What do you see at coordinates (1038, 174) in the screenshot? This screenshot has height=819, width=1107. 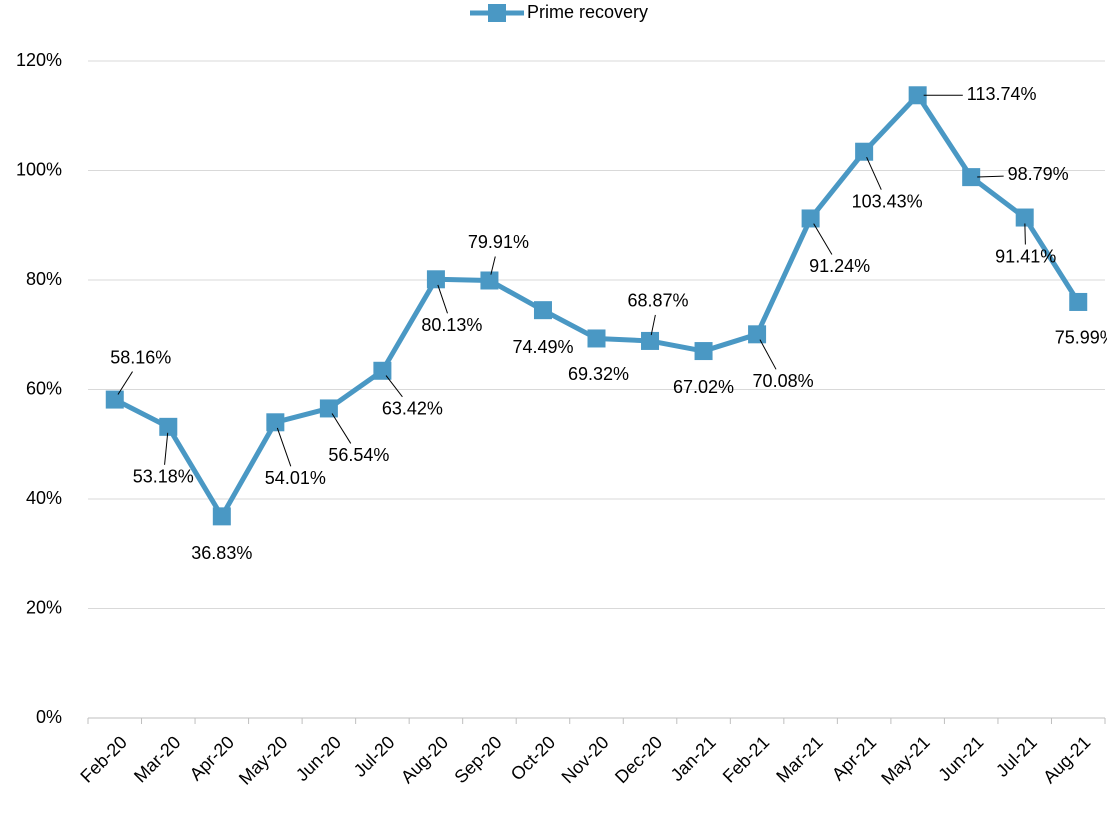 I see `data-label: 98.79%` at bounding box center [1038, 174].